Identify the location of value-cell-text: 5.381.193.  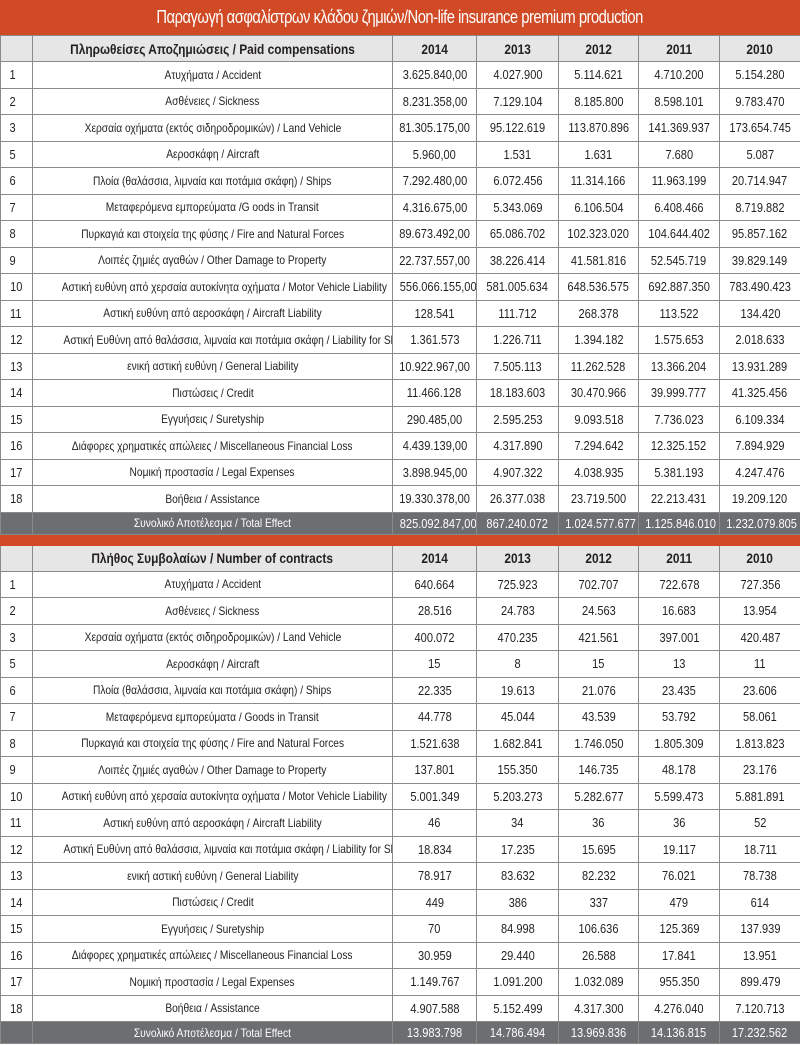
(679, 472).